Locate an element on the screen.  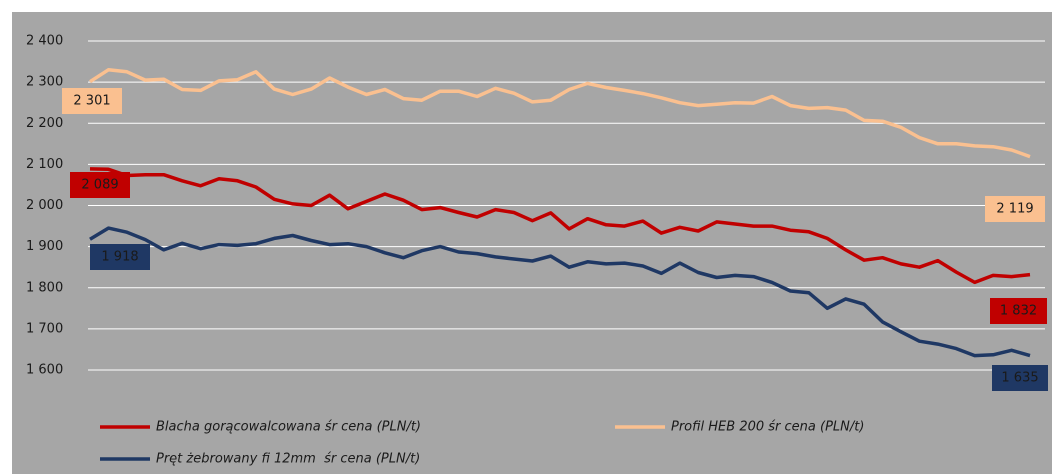
y-tick-label: 1 800 is located at coordinates (44, 287).